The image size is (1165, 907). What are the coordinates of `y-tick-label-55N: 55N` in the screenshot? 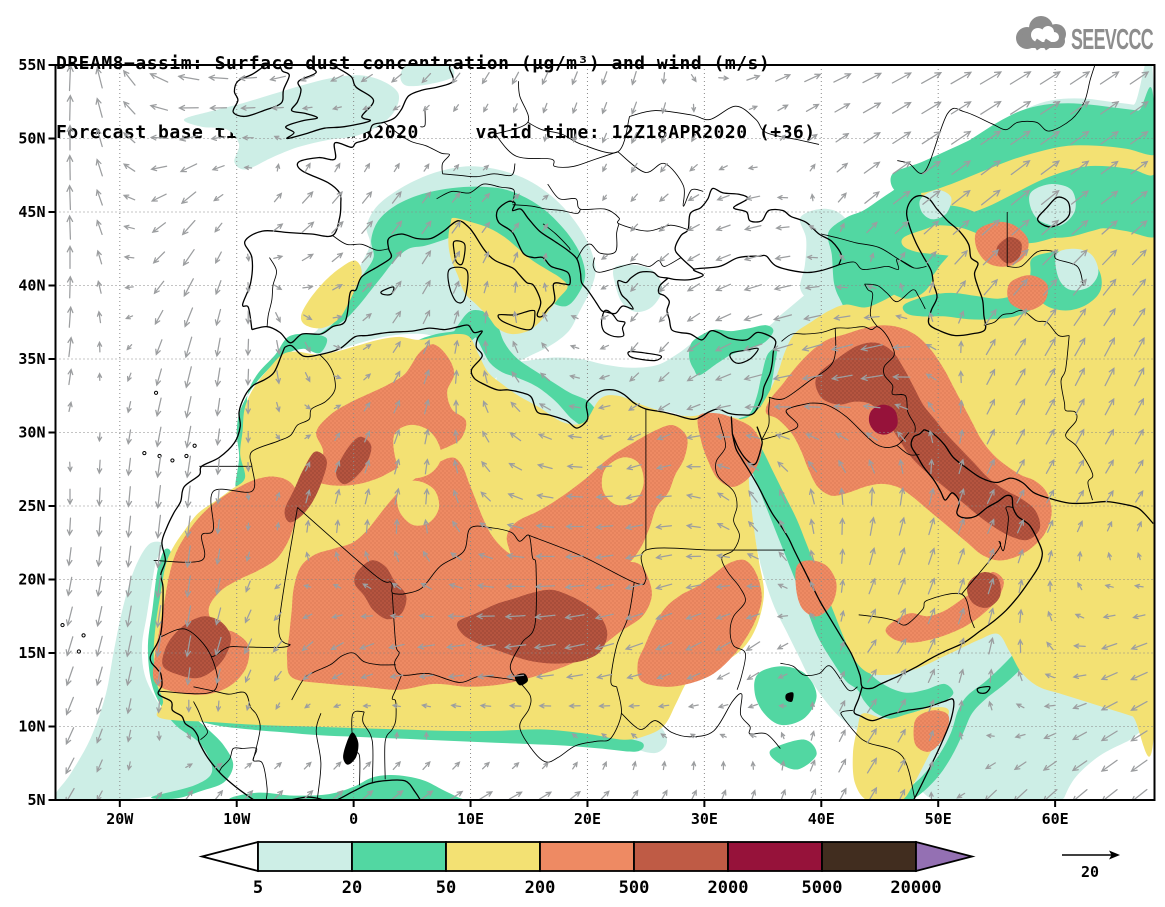 It's located at (31, 65).